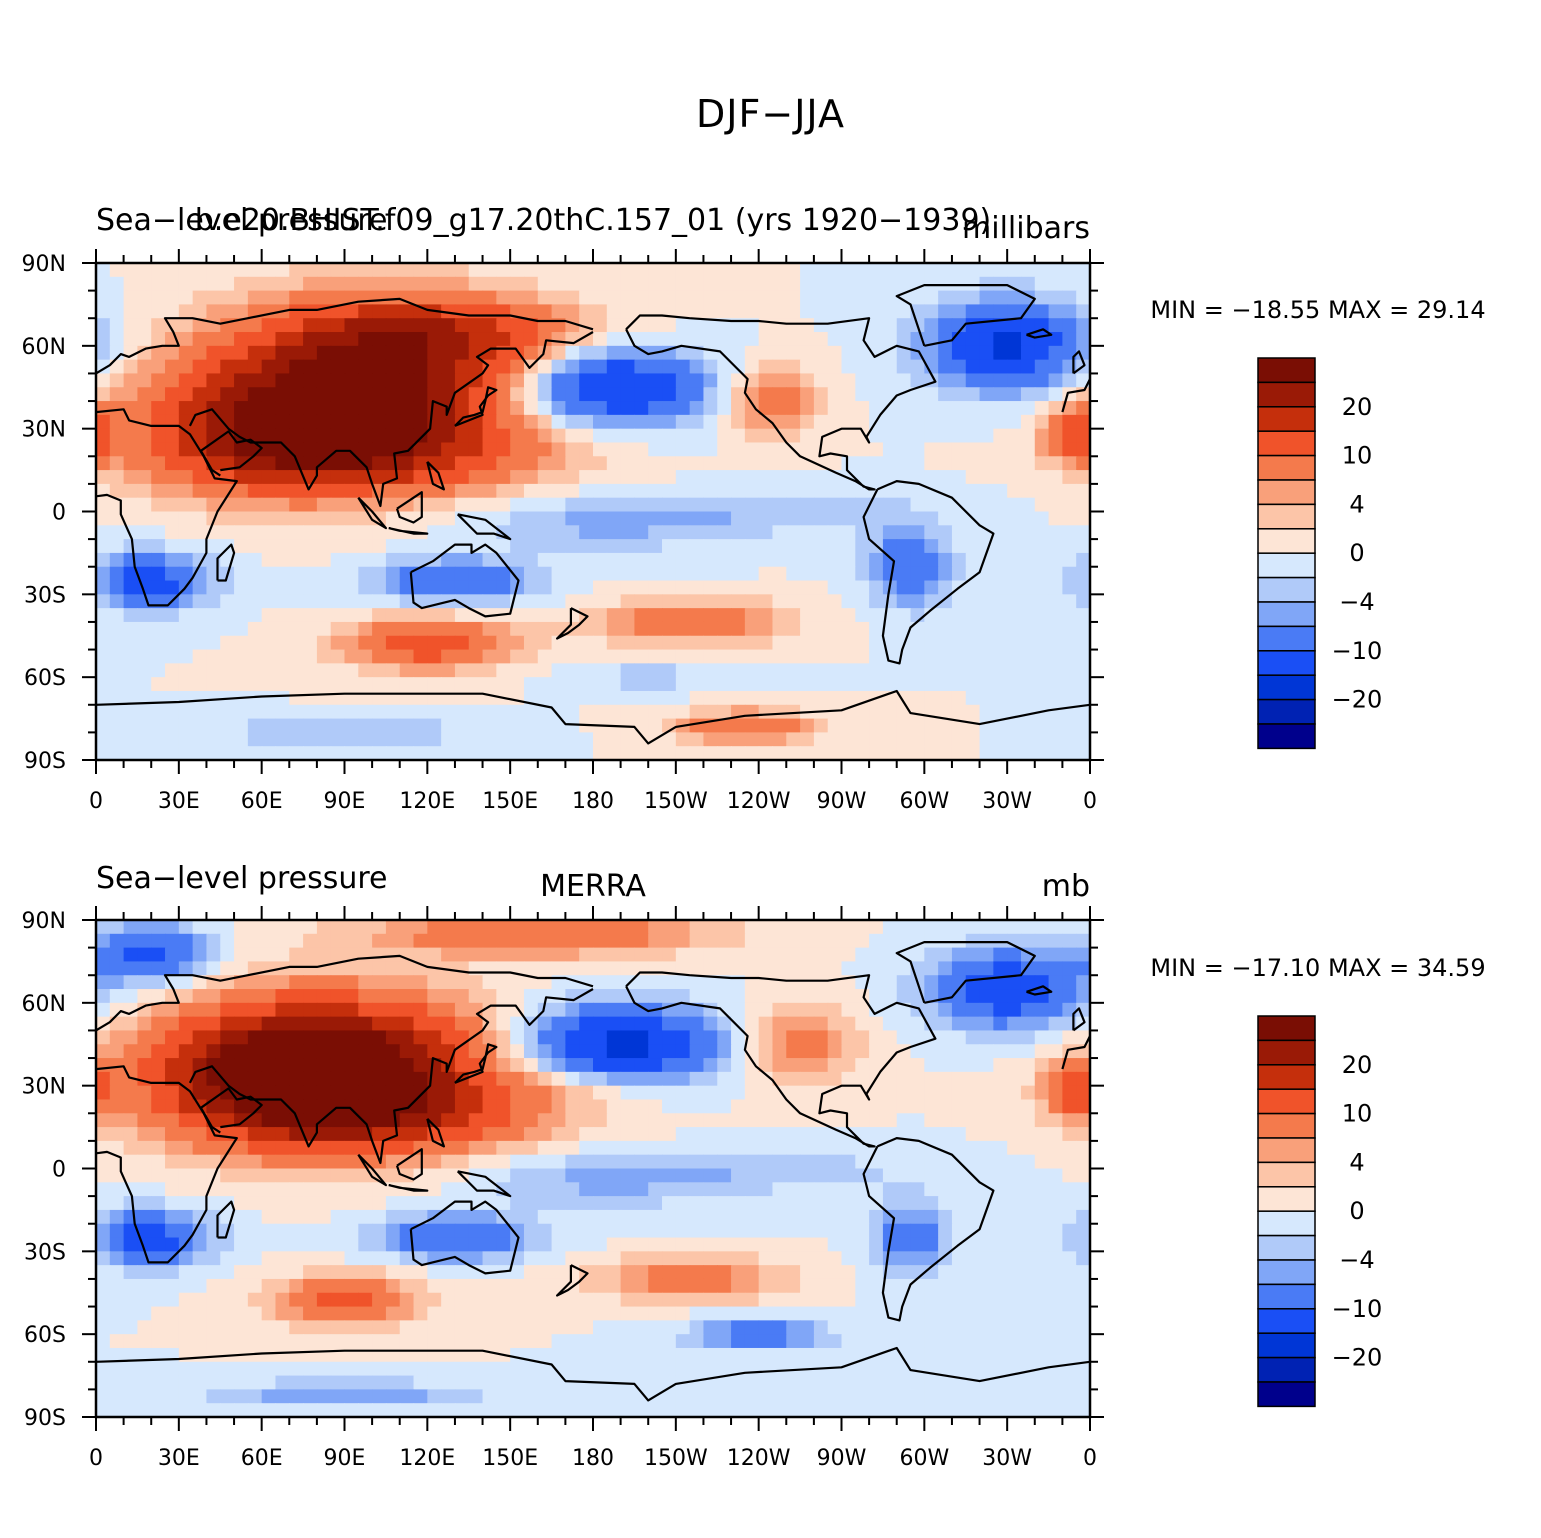  I want to click on y-tick-label: 0, so click(59, 513).